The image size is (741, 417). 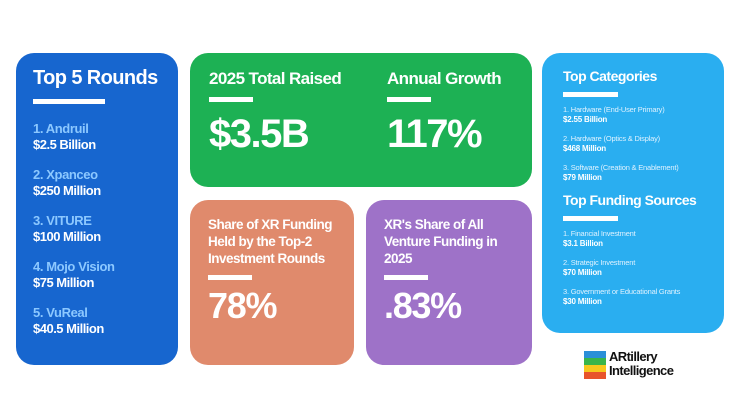 What do you see at coordinates (61, 128) in the screenshot?
I see `round-name: 1. Andruil` at bounding box center [61, 128].